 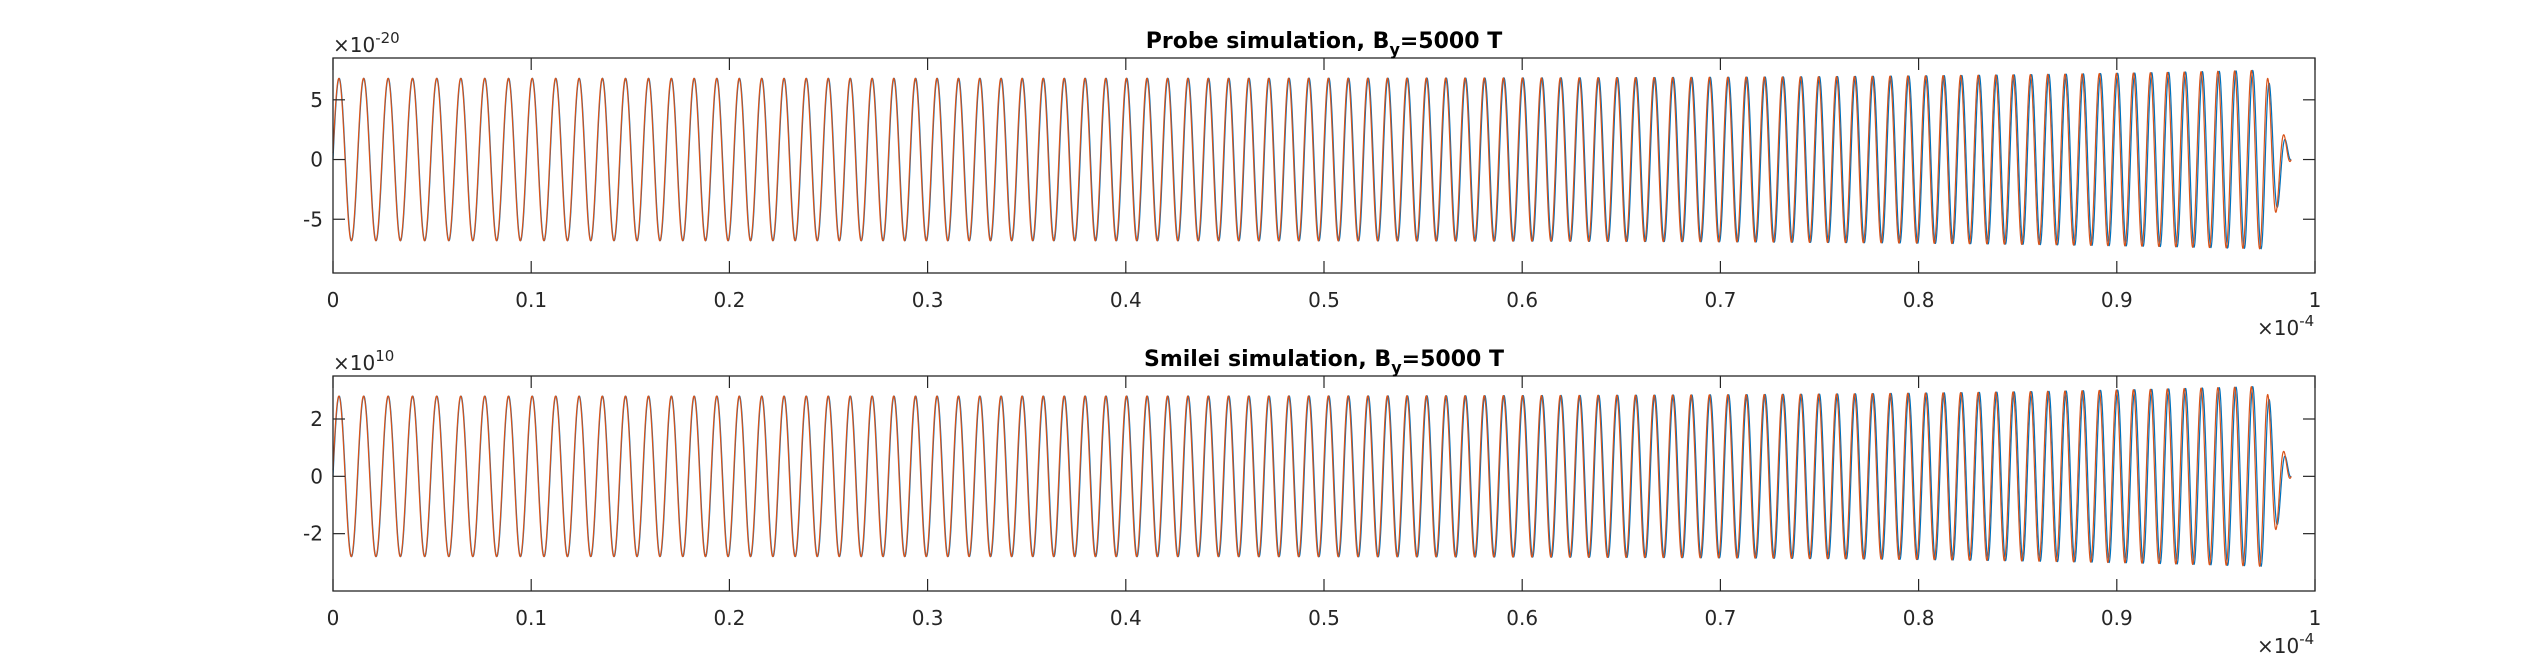 What do you see at coordinates (313, 219) in the screenshot?
I see `y-tick-label: -5` at bounding box center [313, 219].